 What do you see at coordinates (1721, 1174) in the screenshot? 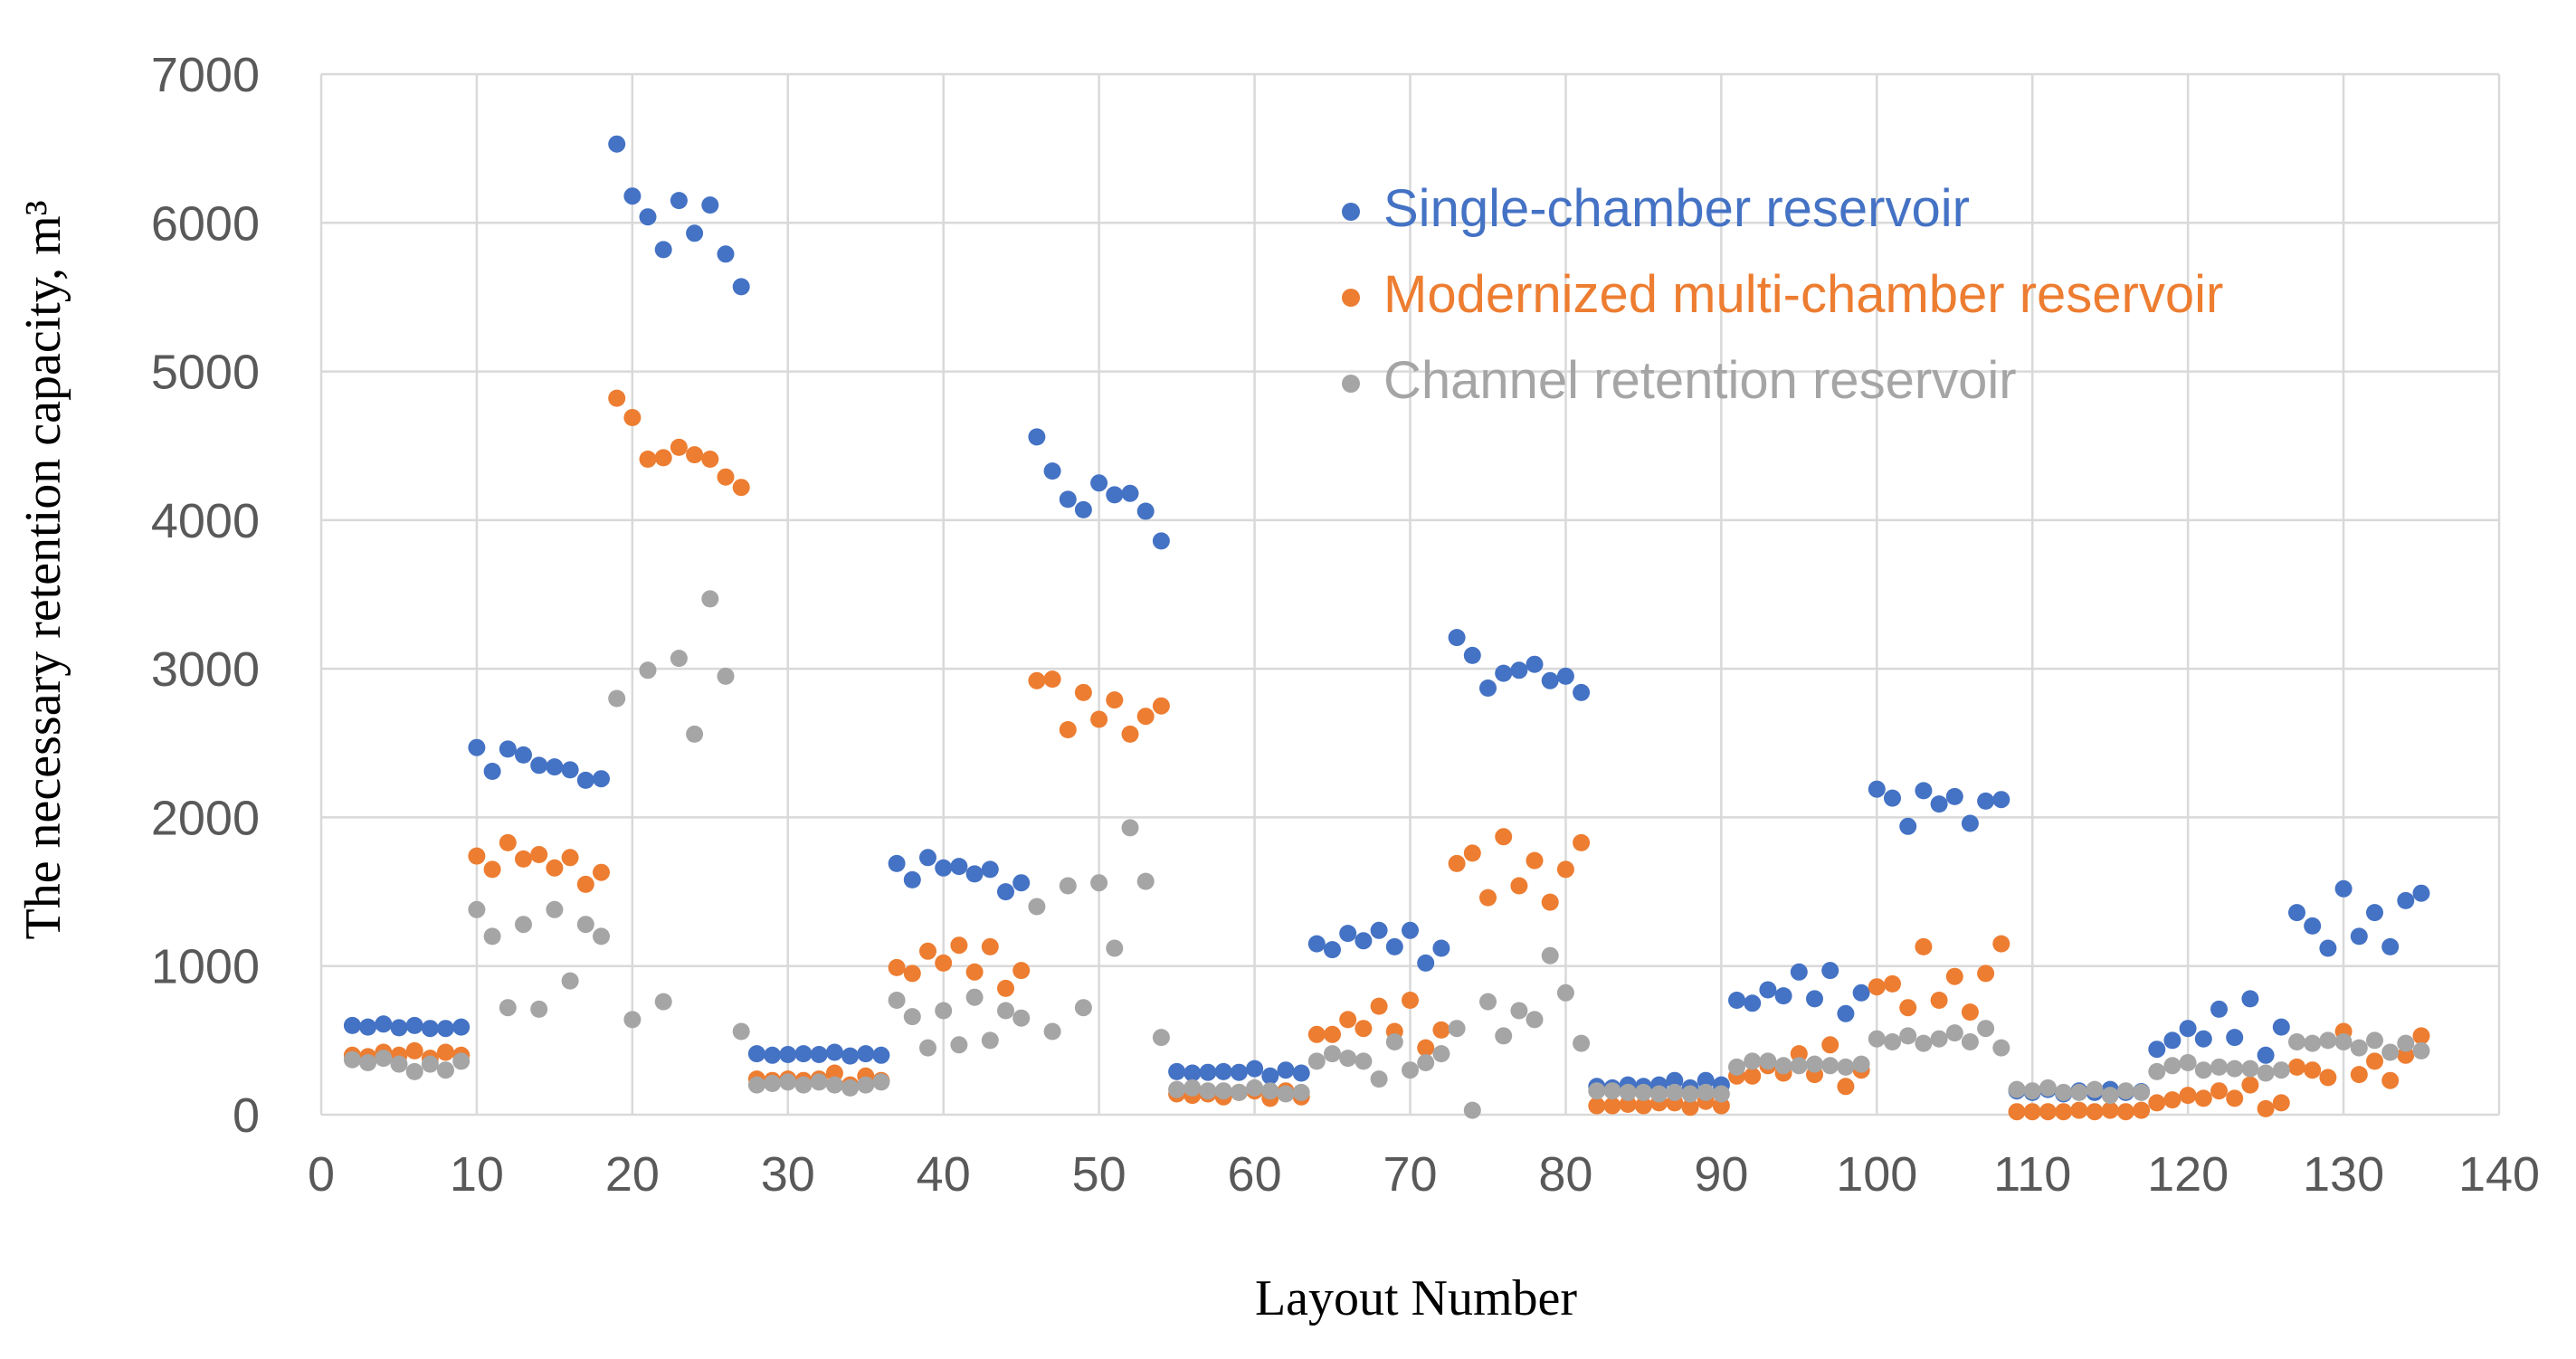
I see `x-tick-label: 90` at bounding box center [1721, 1174].